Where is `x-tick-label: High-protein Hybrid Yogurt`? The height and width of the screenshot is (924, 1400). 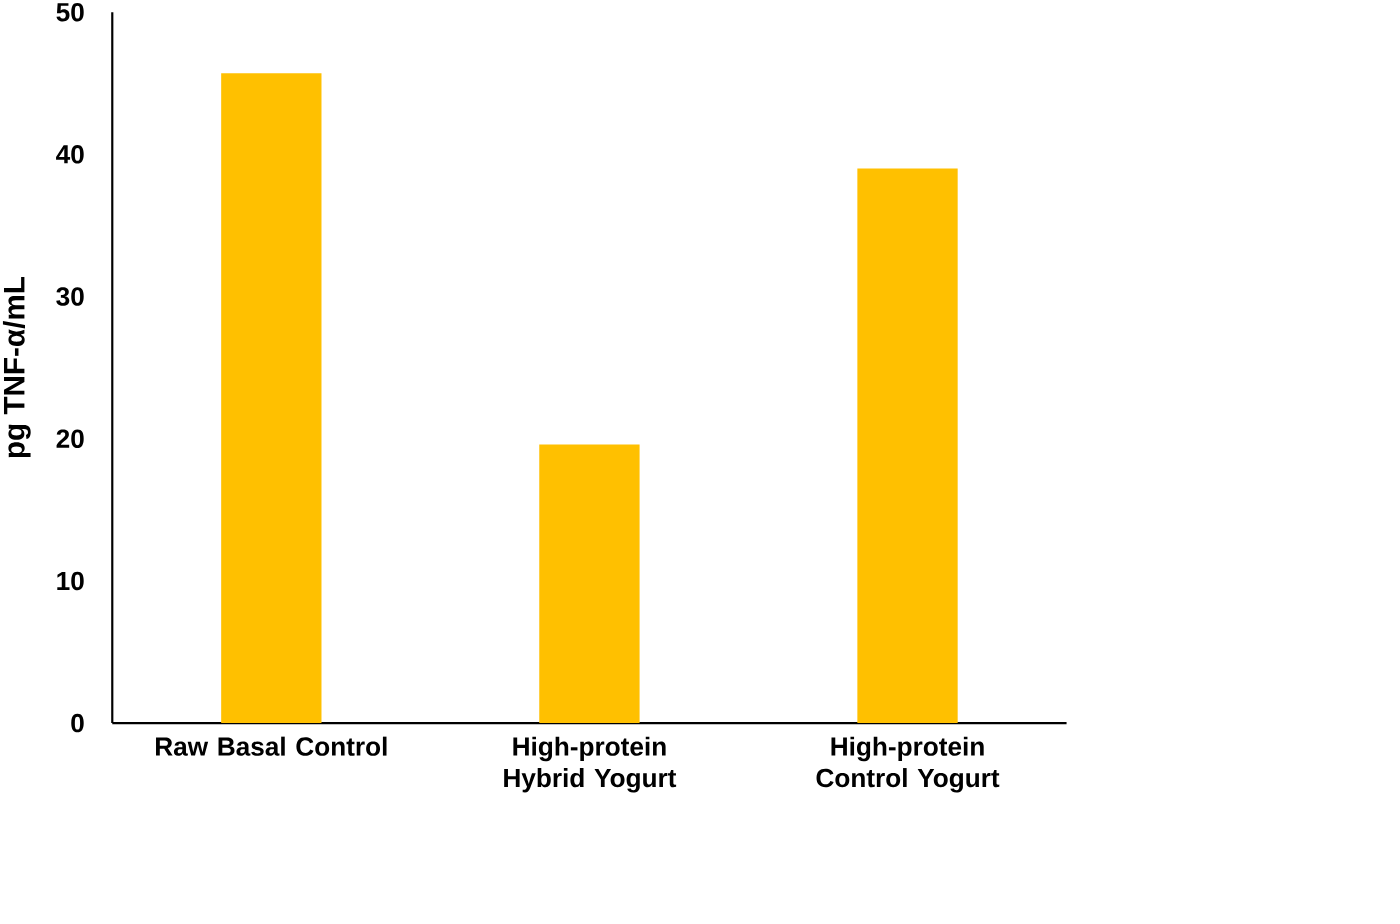 x-tick-label: High-protein Hybrid Yogurt is located at coordinates (590, 764).